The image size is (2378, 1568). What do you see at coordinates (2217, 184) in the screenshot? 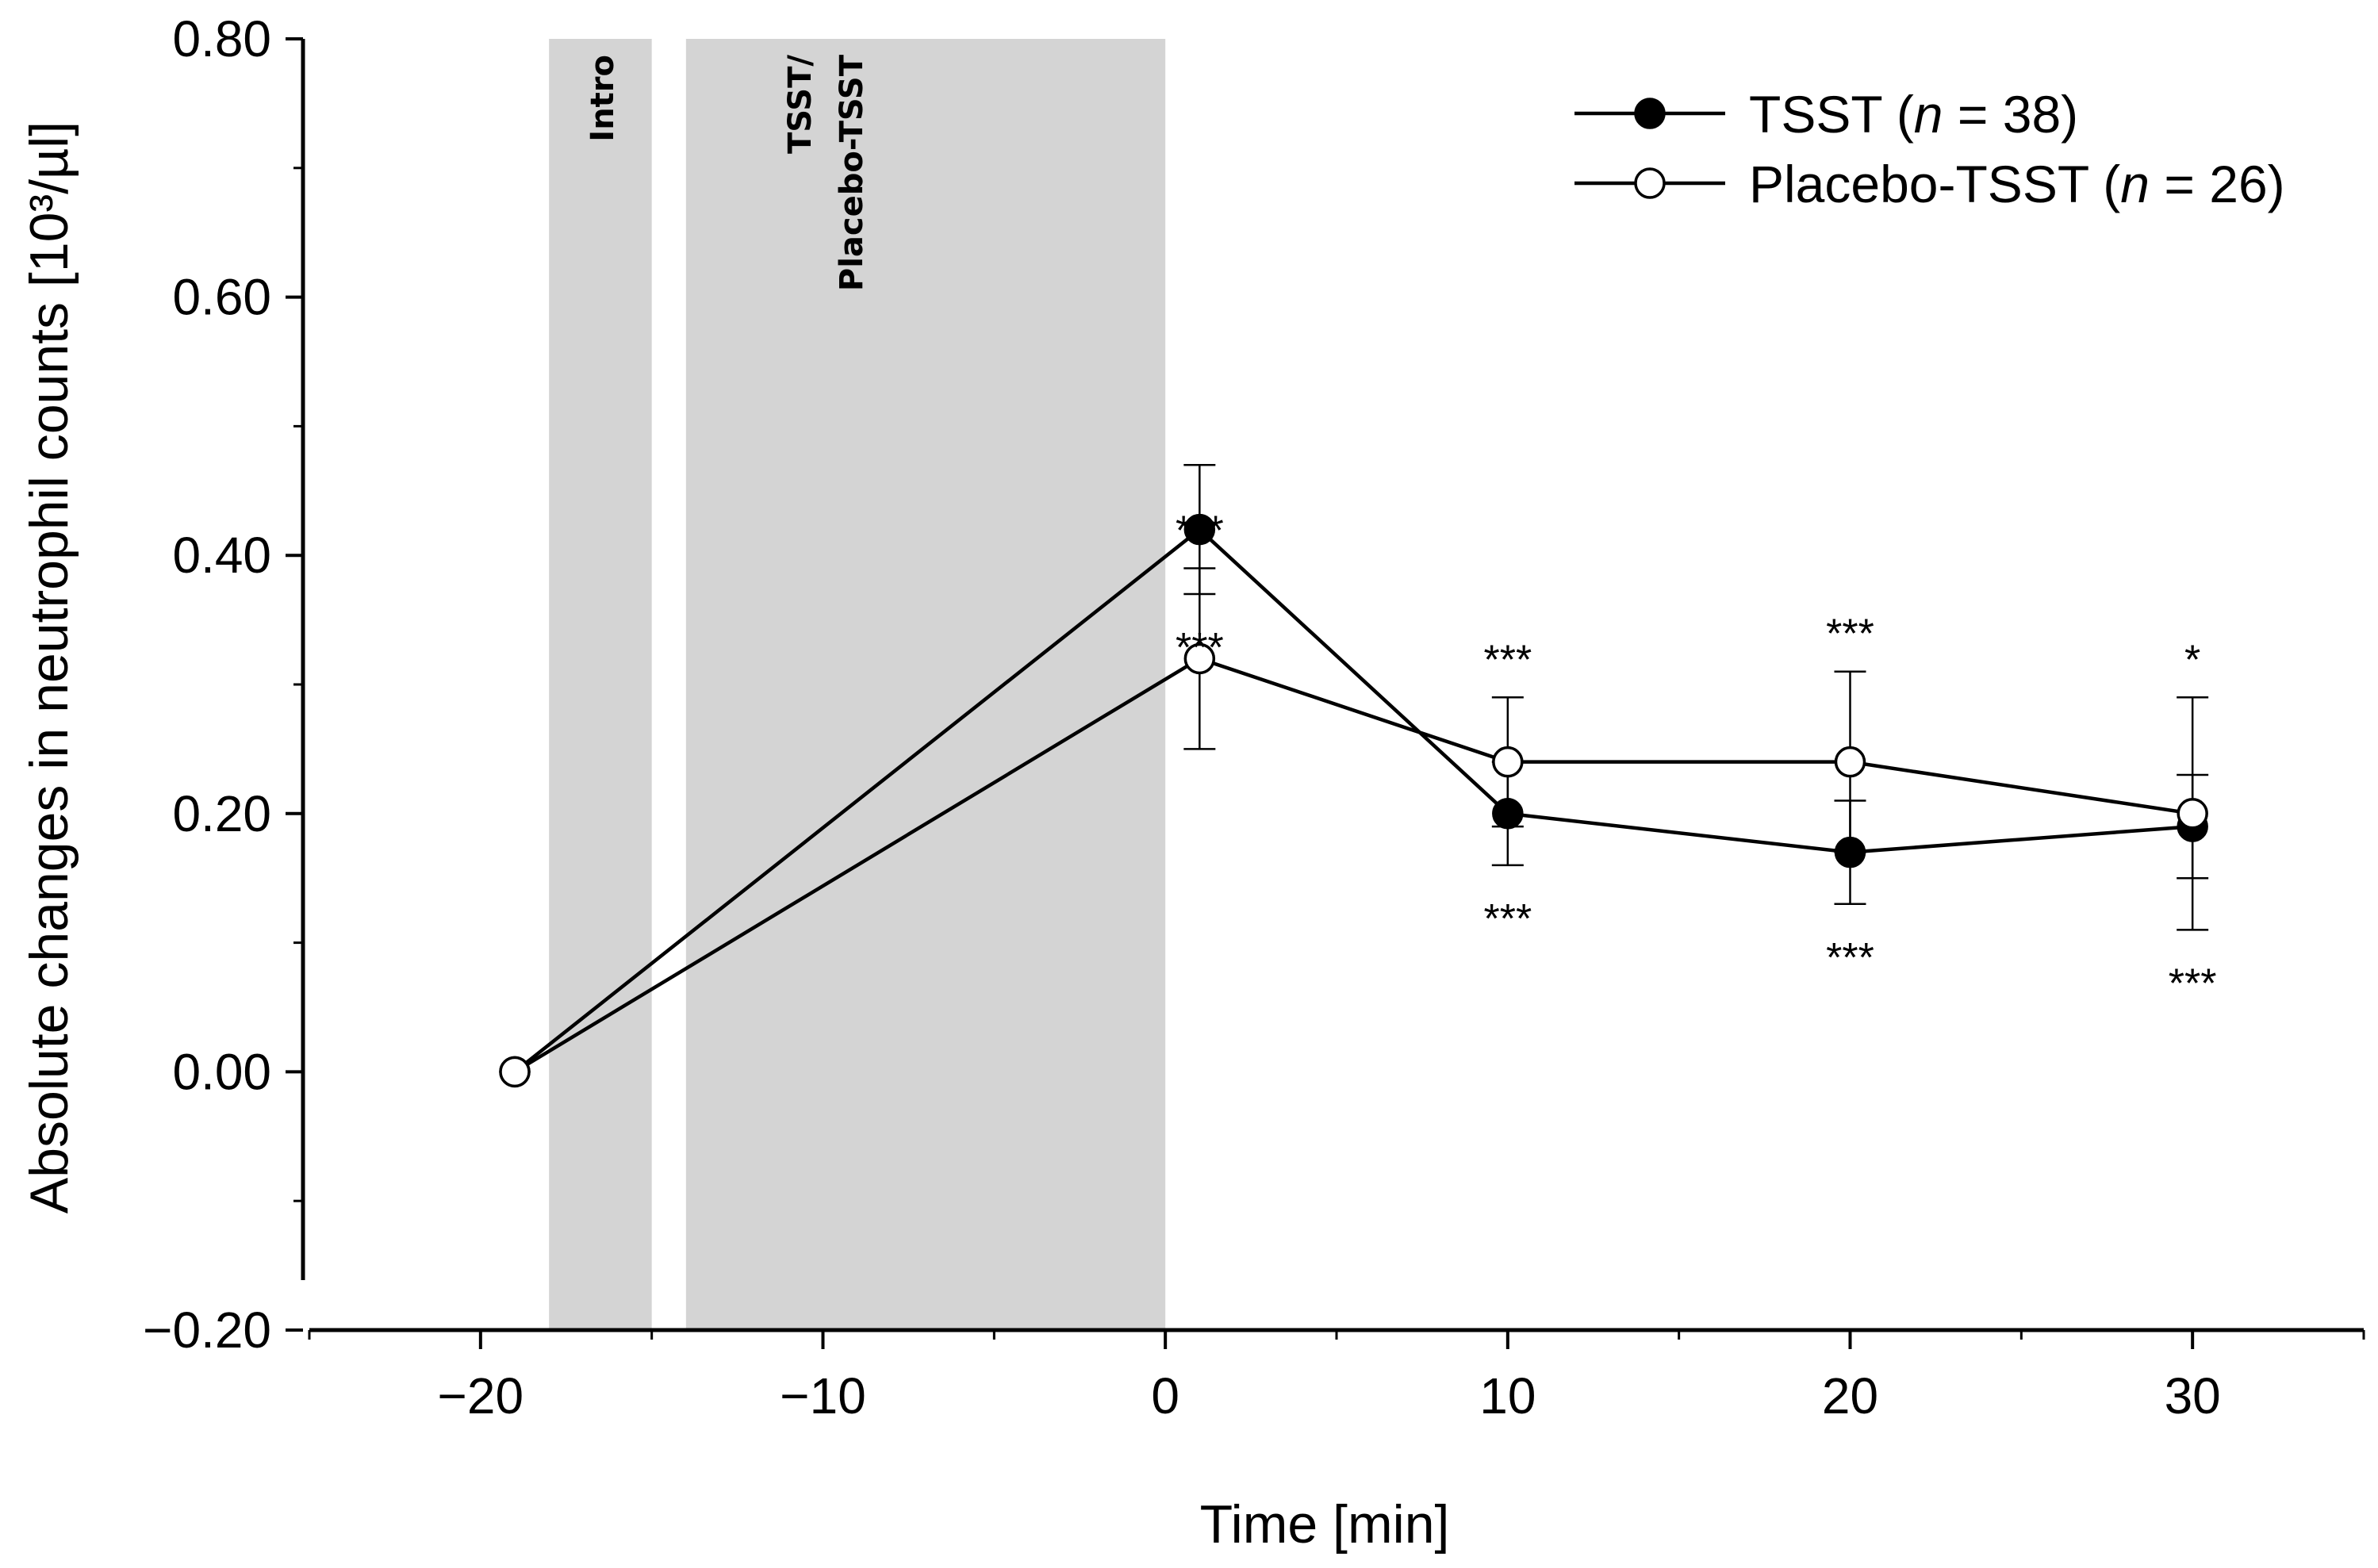
I see `legend-n-value: = 26)` at bounding box center [2217, 184].